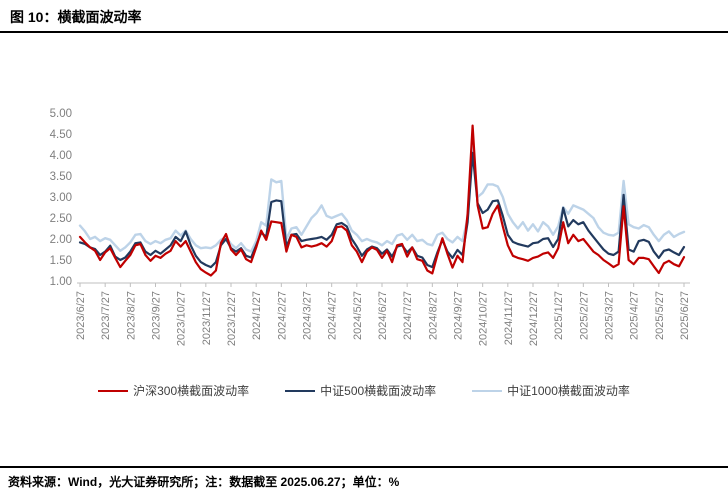  I want to click on y-tick-label: 1.00, so click(61, 282).